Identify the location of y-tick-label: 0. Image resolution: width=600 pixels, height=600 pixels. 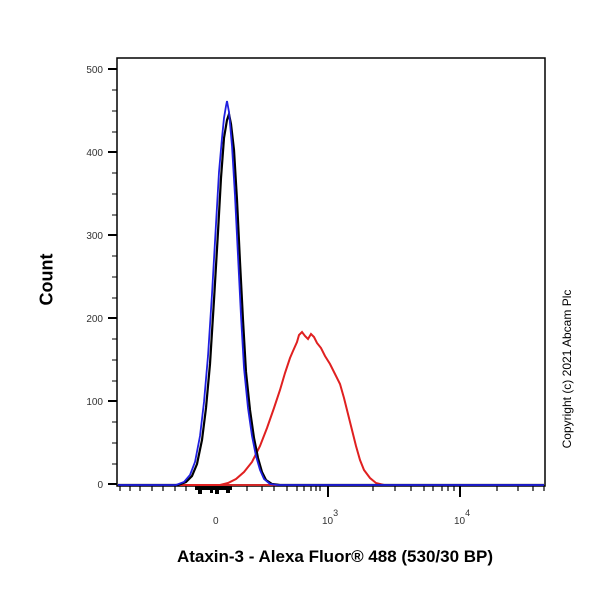
(100, 485).